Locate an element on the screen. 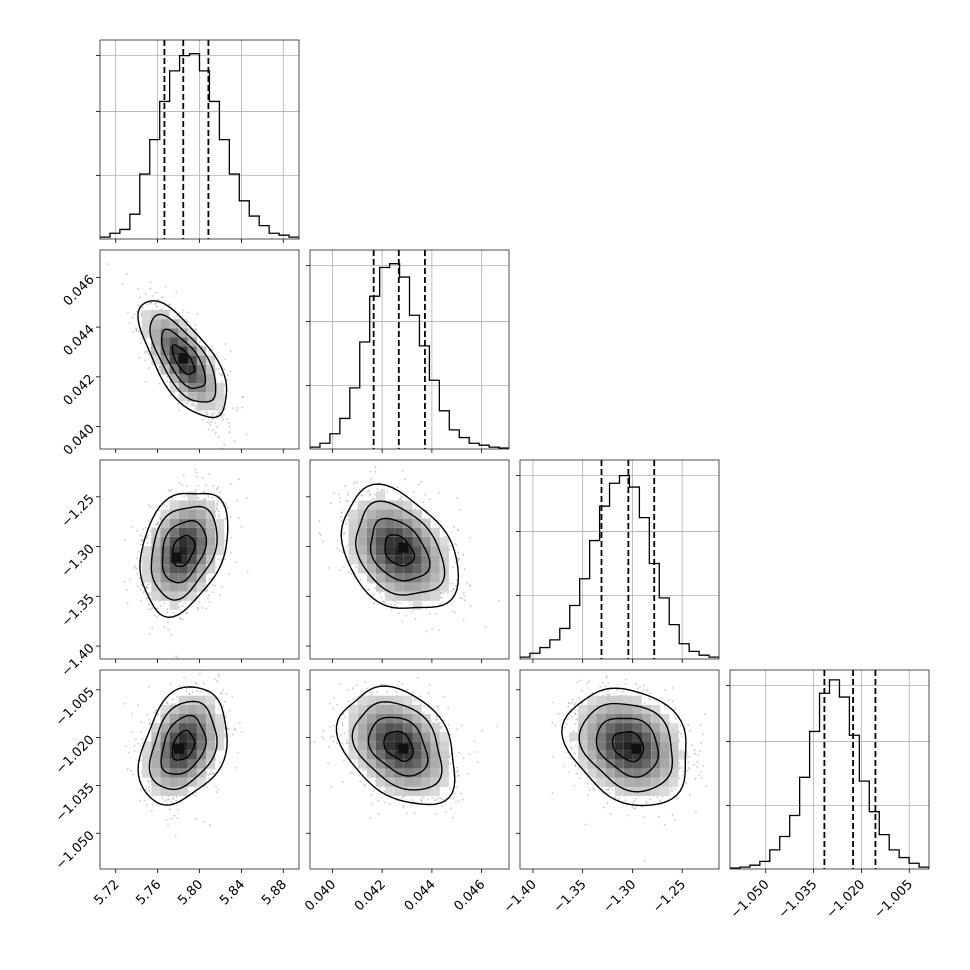  y-tick-label: −1.005 is located at coordinates (75, 707).